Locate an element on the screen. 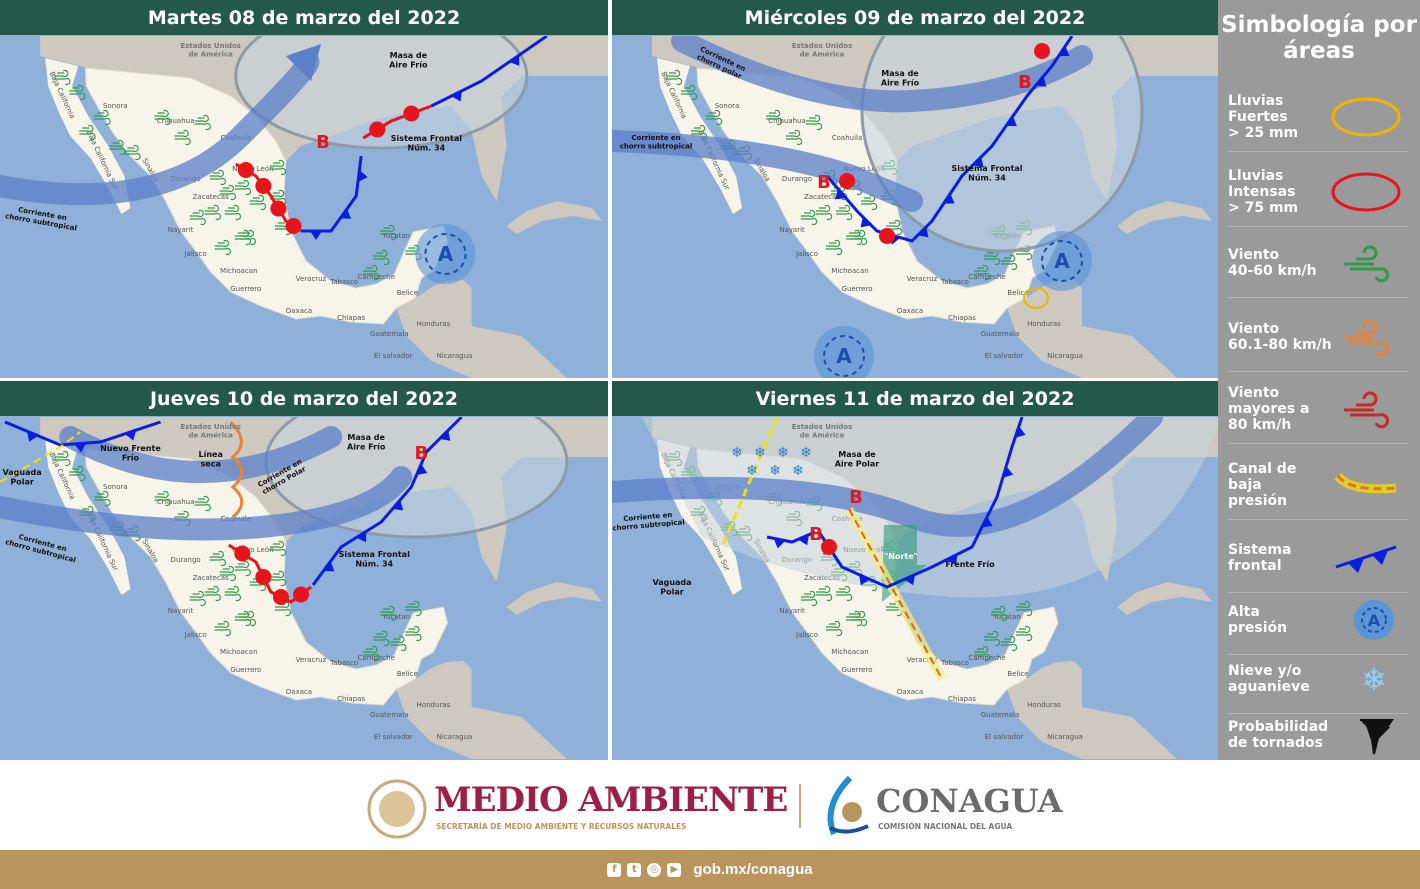 This screenshot has width=1420, height=889. geo-label: Nuevo León is located at coordinates (253, 549).